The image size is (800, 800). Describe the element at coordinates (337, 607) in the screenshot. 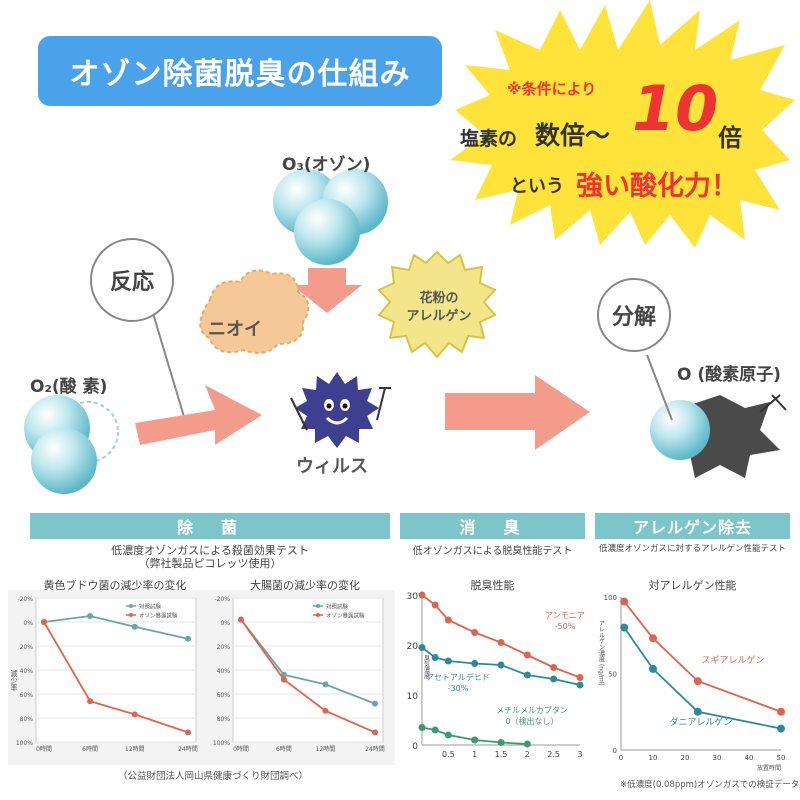

I see `legend-label: 対照試験` at that location.